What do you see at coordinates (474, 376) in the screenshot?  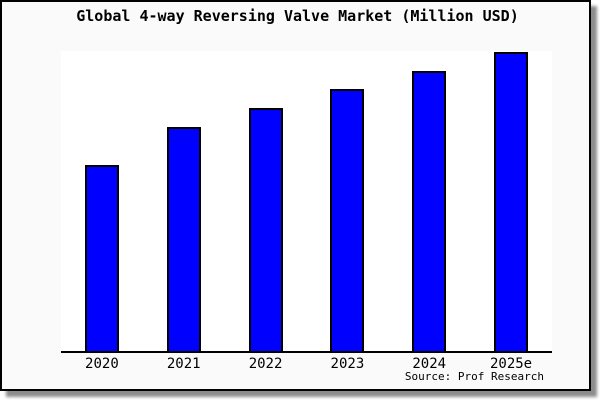 I see `source-text: Source: Prof Research` at bounding box center [474, 376].